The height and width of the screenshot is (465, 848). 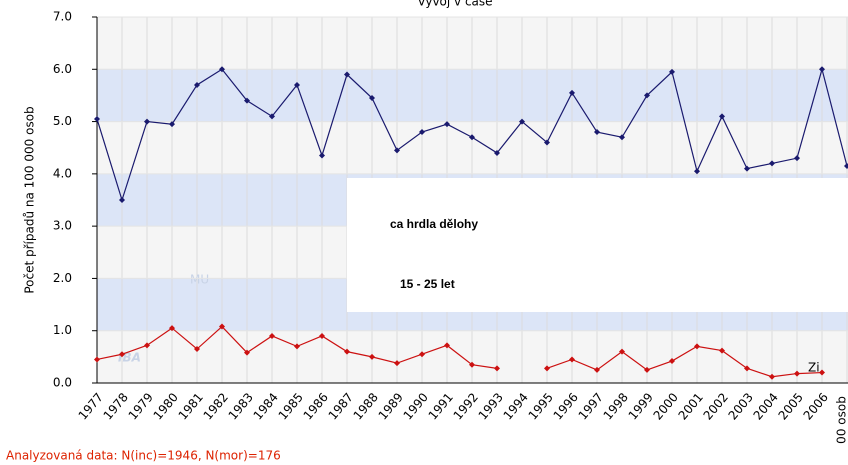 What do you see at coordinates (516, 406) in the screenshot?
I see `x-tick-label: 1994` at bounding box center [516, 406].